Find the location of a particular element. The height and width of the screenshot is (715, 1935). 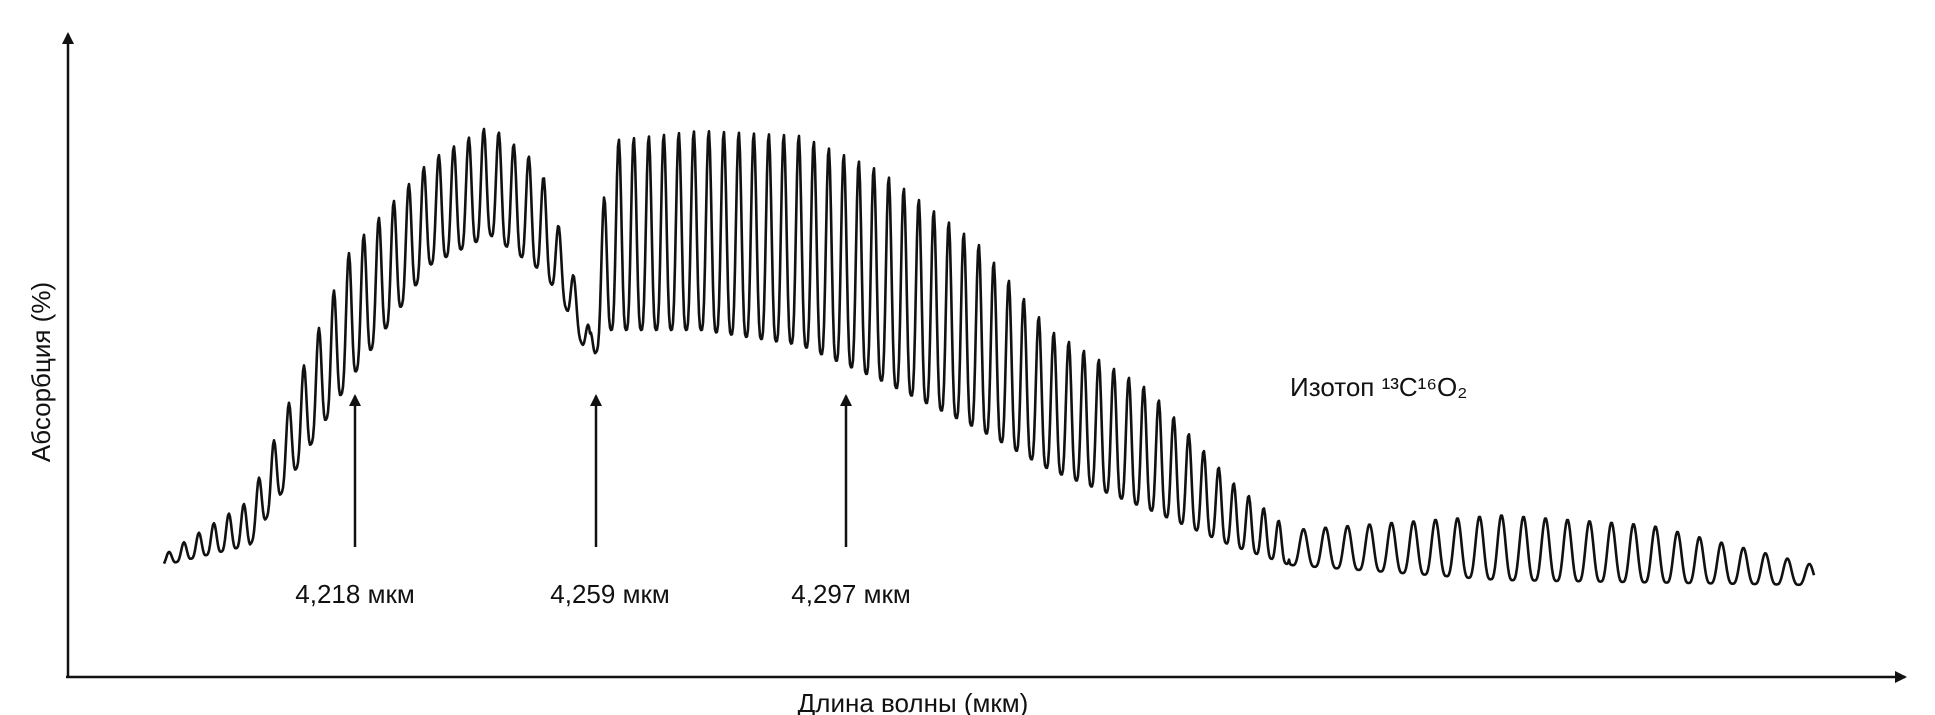

series-label: Изотоп ¹³C¹⁶O₂ is located at coordinates (1378, 387).